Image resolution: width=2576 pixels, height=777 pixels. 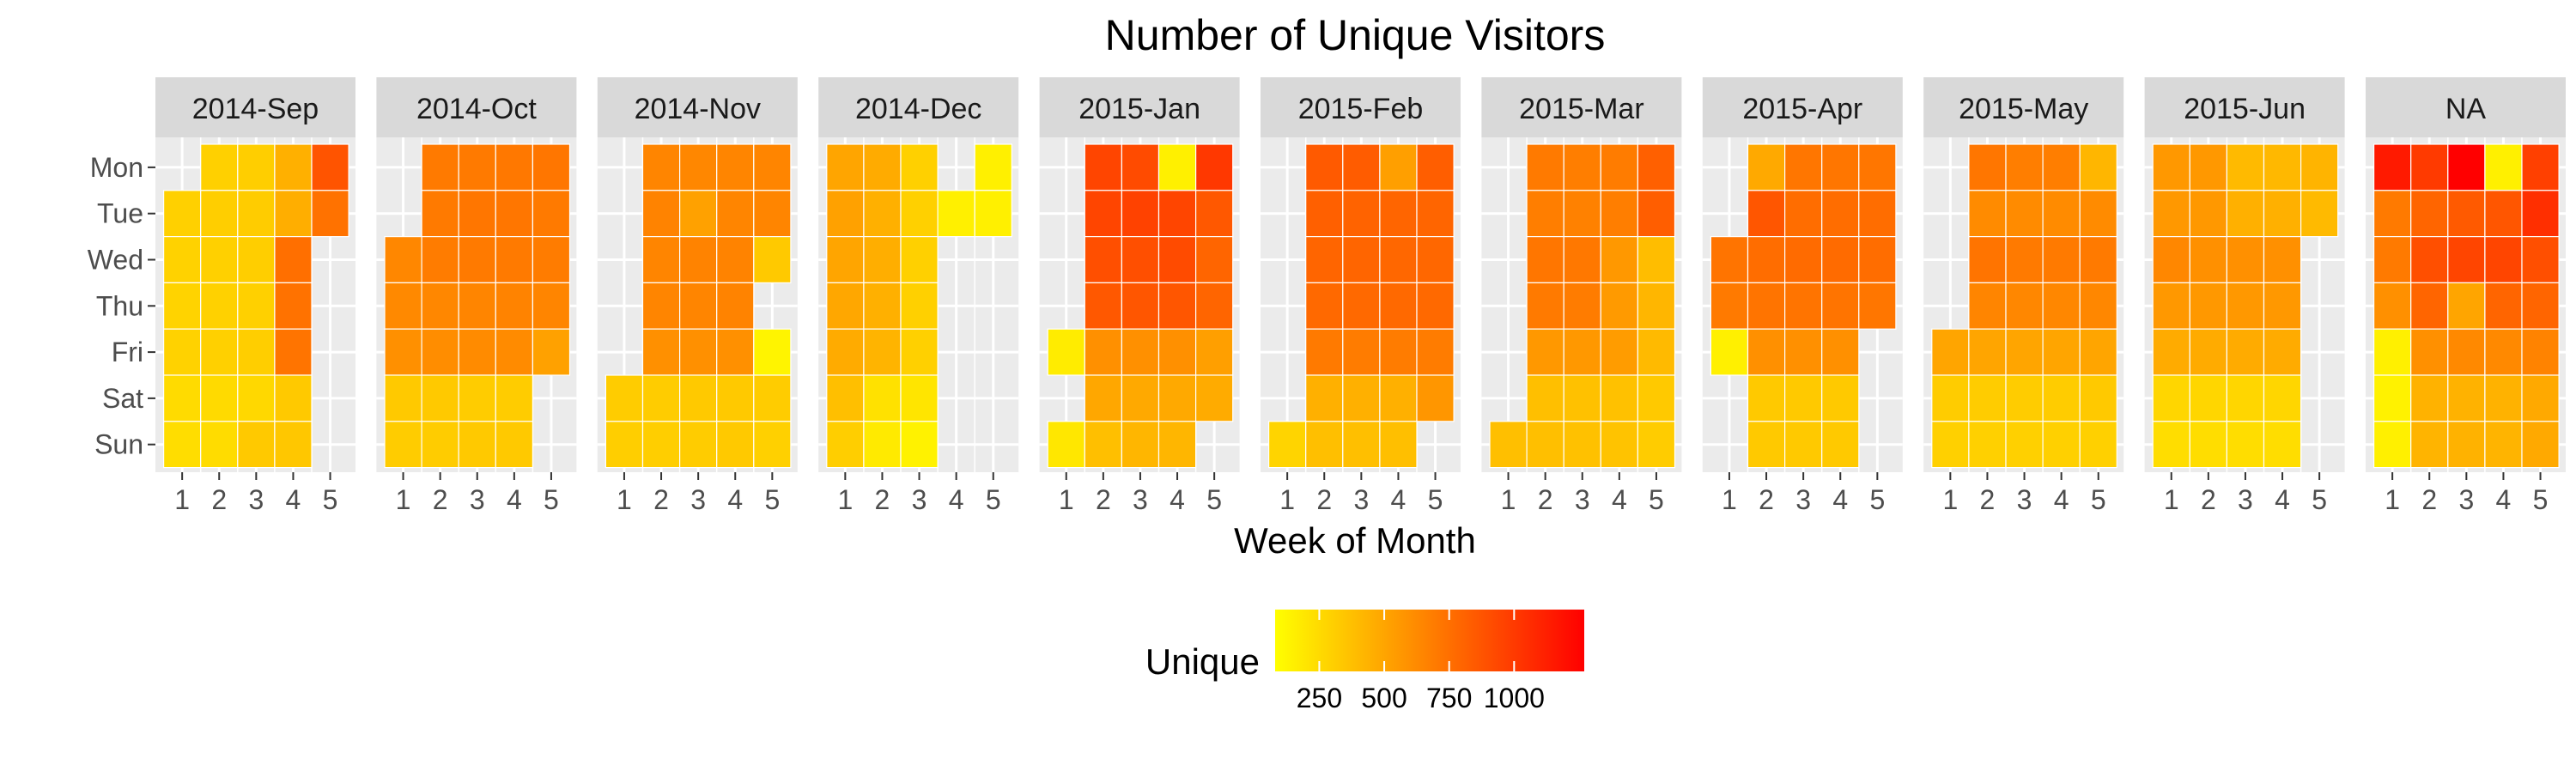 I want to click on facet-label: 2014-Oct, so click(x=477, y=109).